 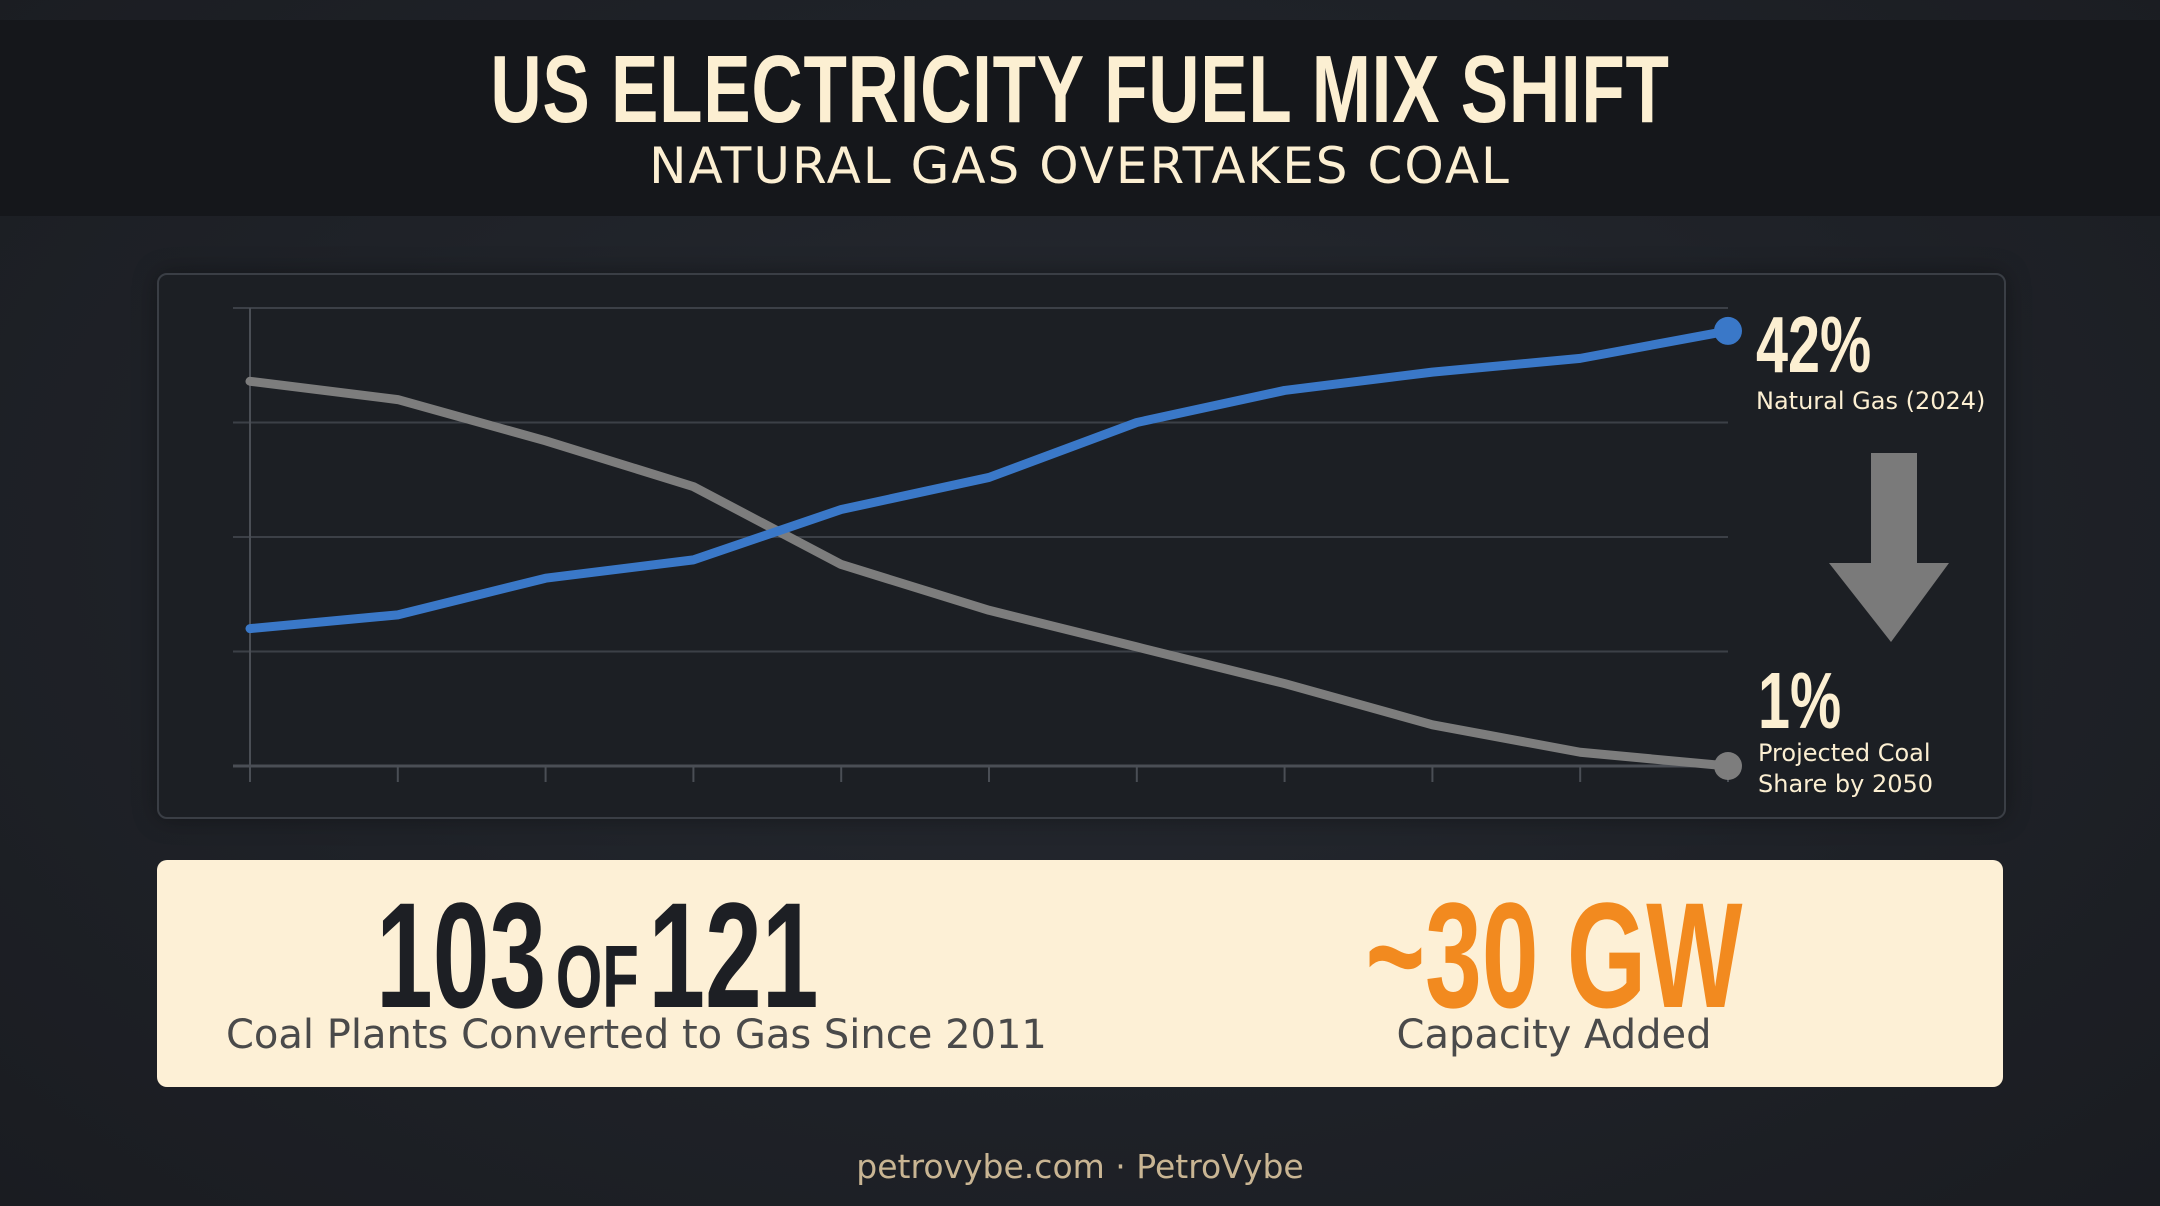 What do you see at coordinates (636, 1035) in the screenshot?
I see `plants-converted-caption: Coal Plants Converted to Gas Since 2011` at bounding box center [636, 1035].